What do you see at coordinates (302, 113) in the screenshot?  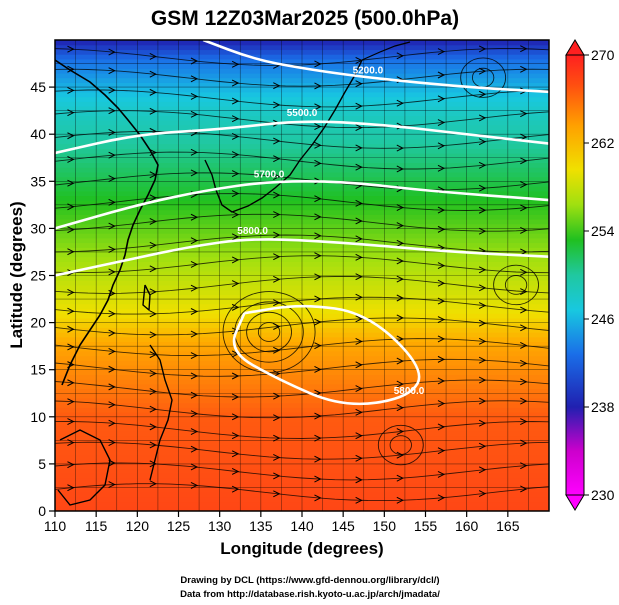 I see `contour-label: 5500.0` at bounding box center [302, 113].